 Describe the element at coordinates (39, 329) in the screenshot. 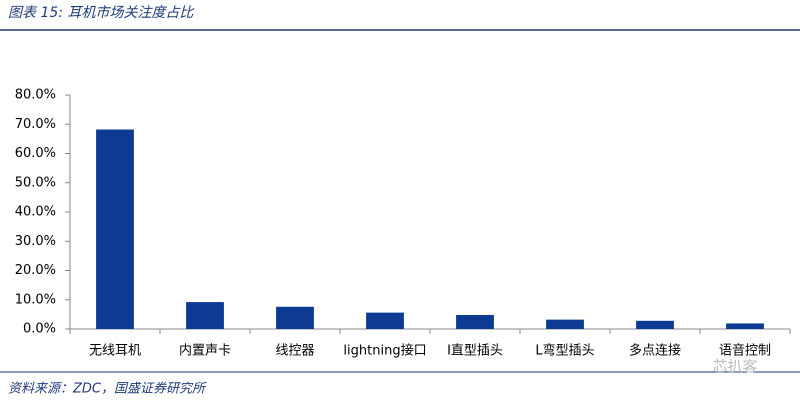

I see `y-tick-label: 0.0%` at that location.